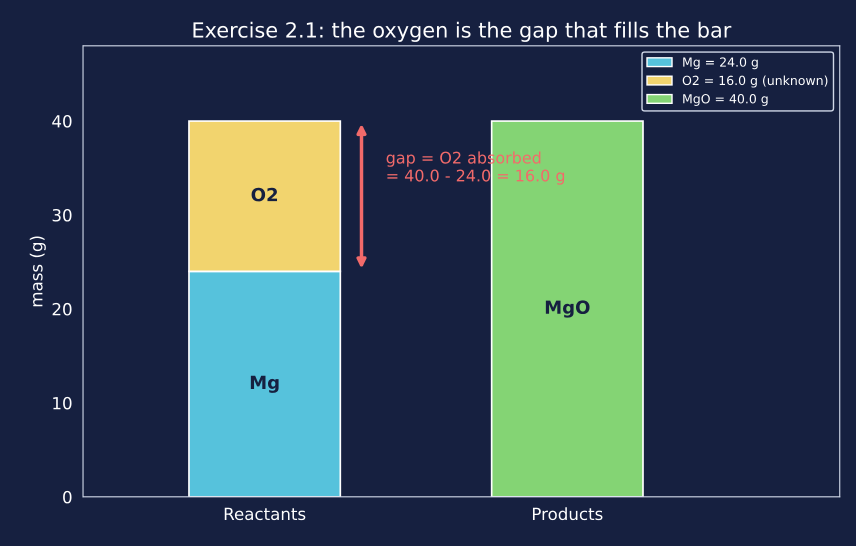 This screenshot has height=546, width=856. I want to click on y-tick-label: 20, so click(62, 309).